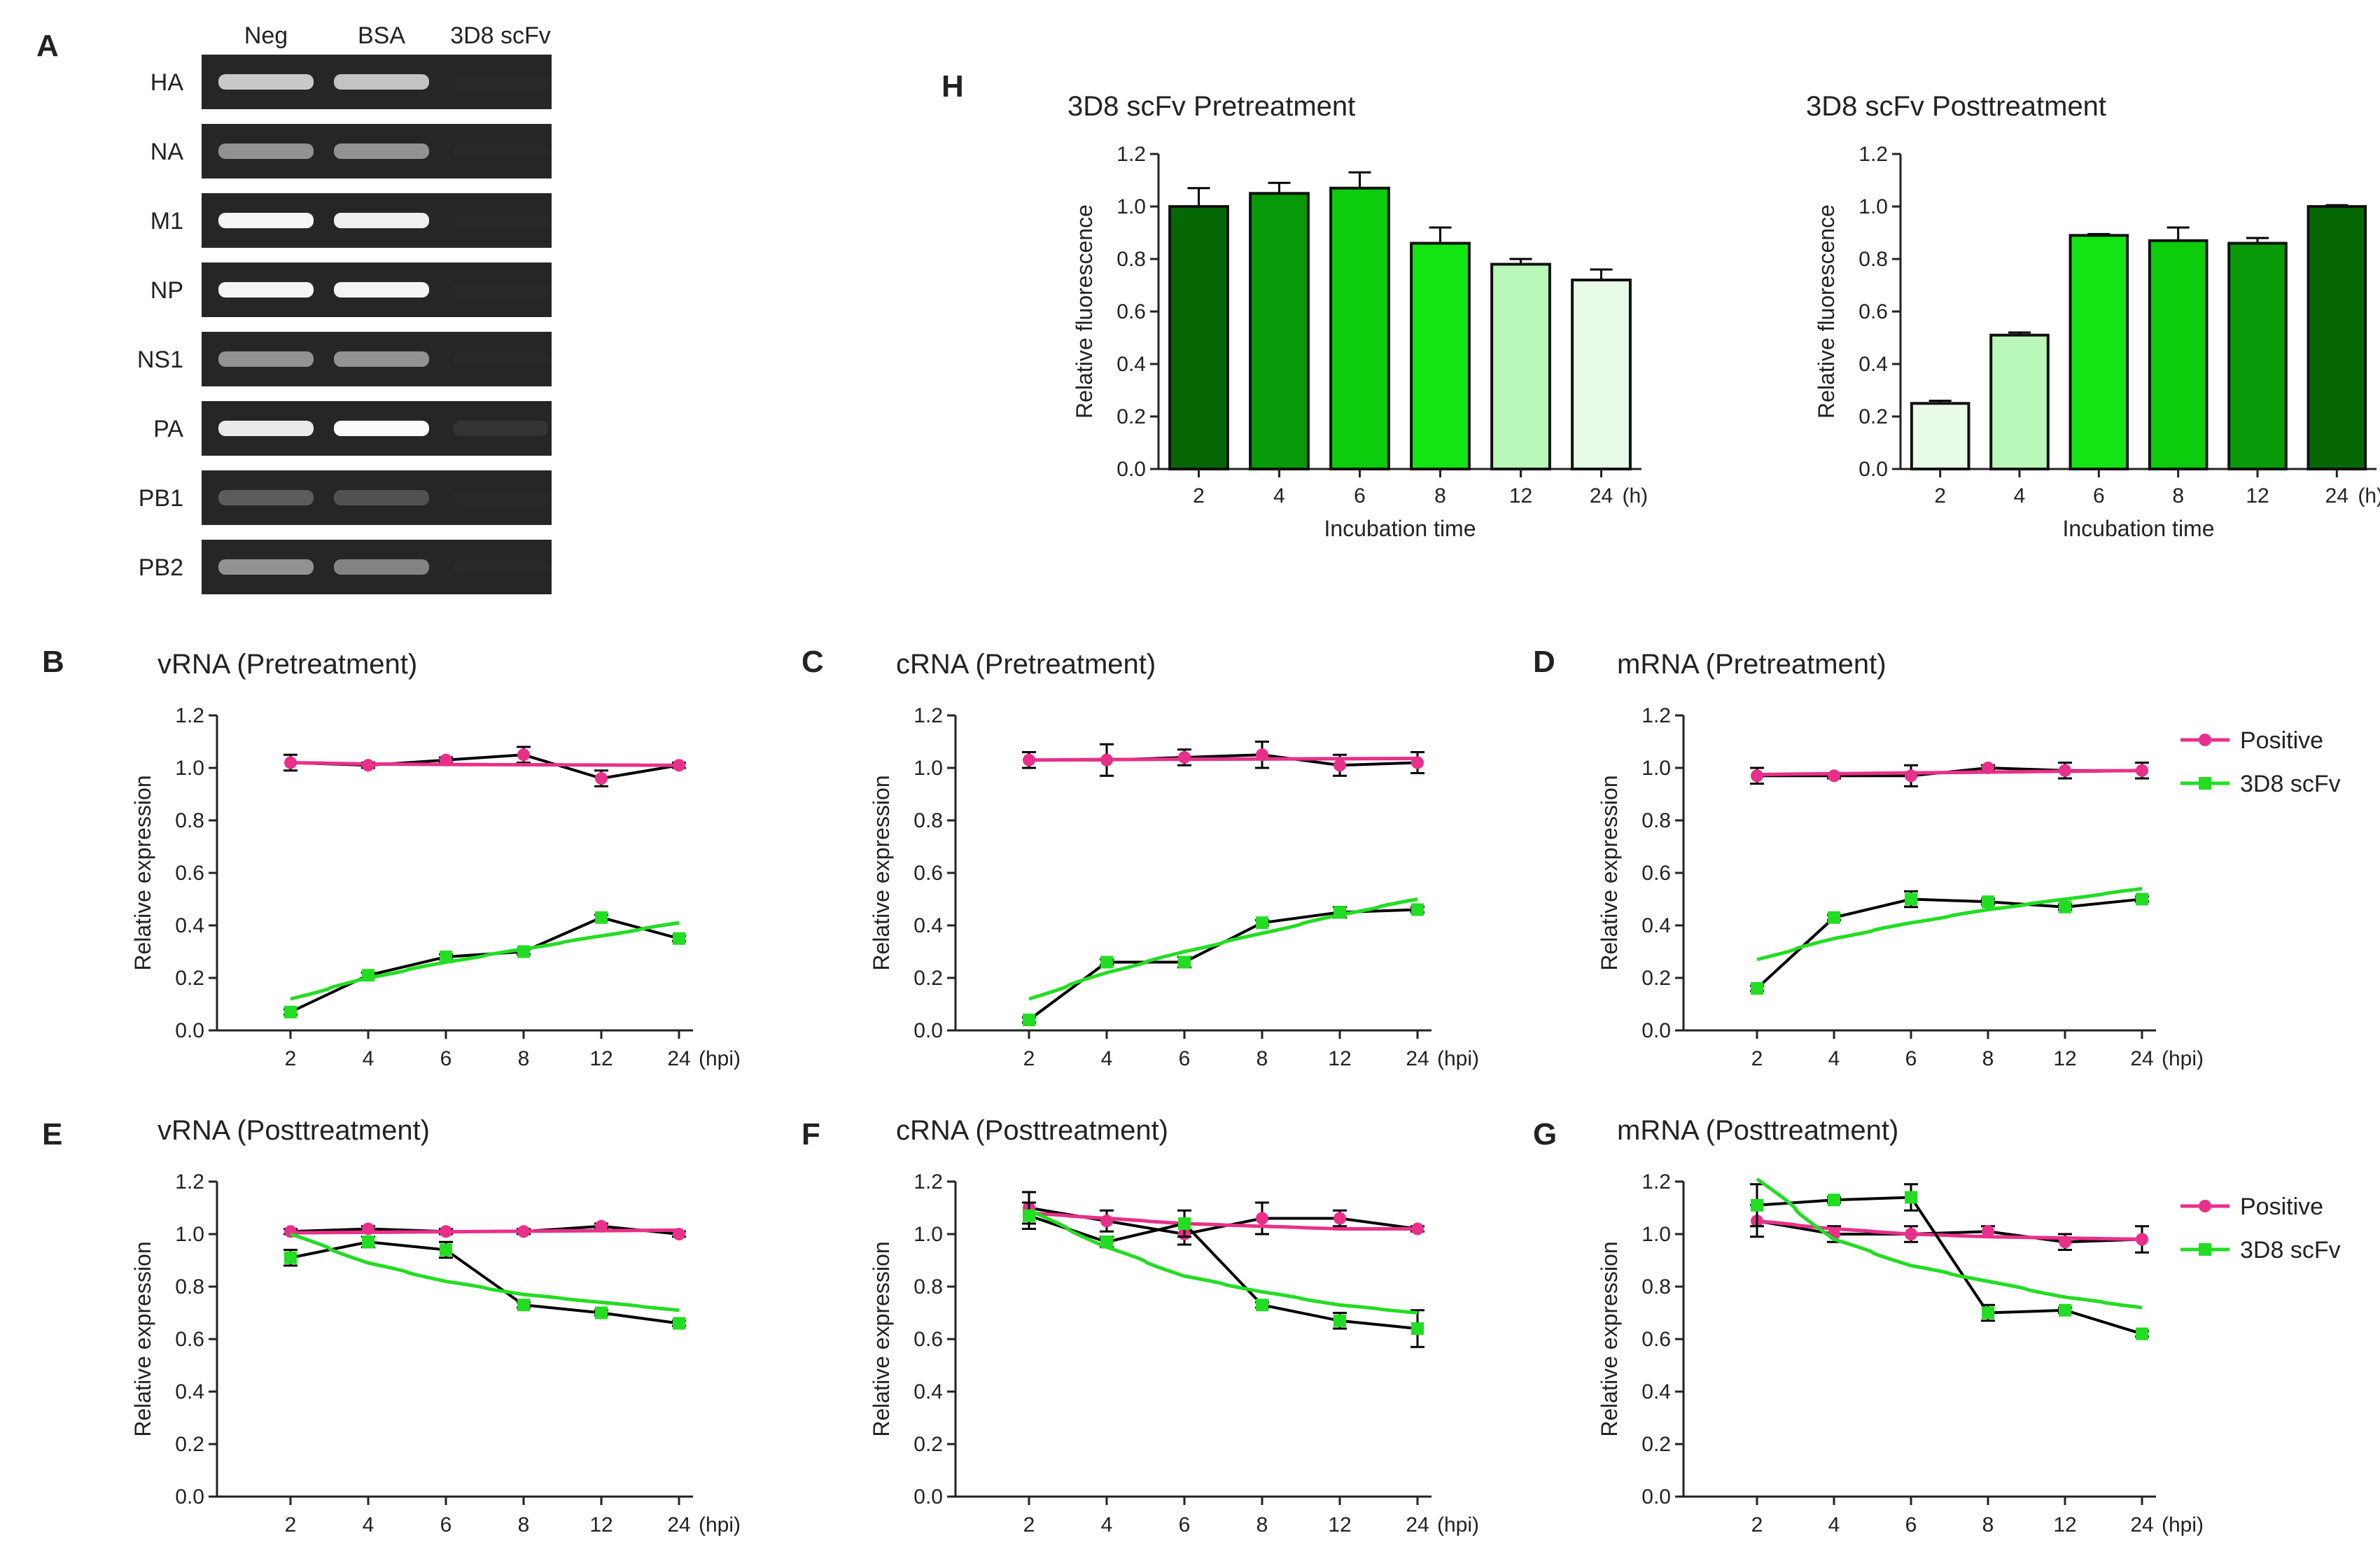 This screenshot has height=1568, width=2380. What do you see at coordinates (167, 82) in the screenshot?
I see `gel-row-label: HA` at bounding box center [167, 82].